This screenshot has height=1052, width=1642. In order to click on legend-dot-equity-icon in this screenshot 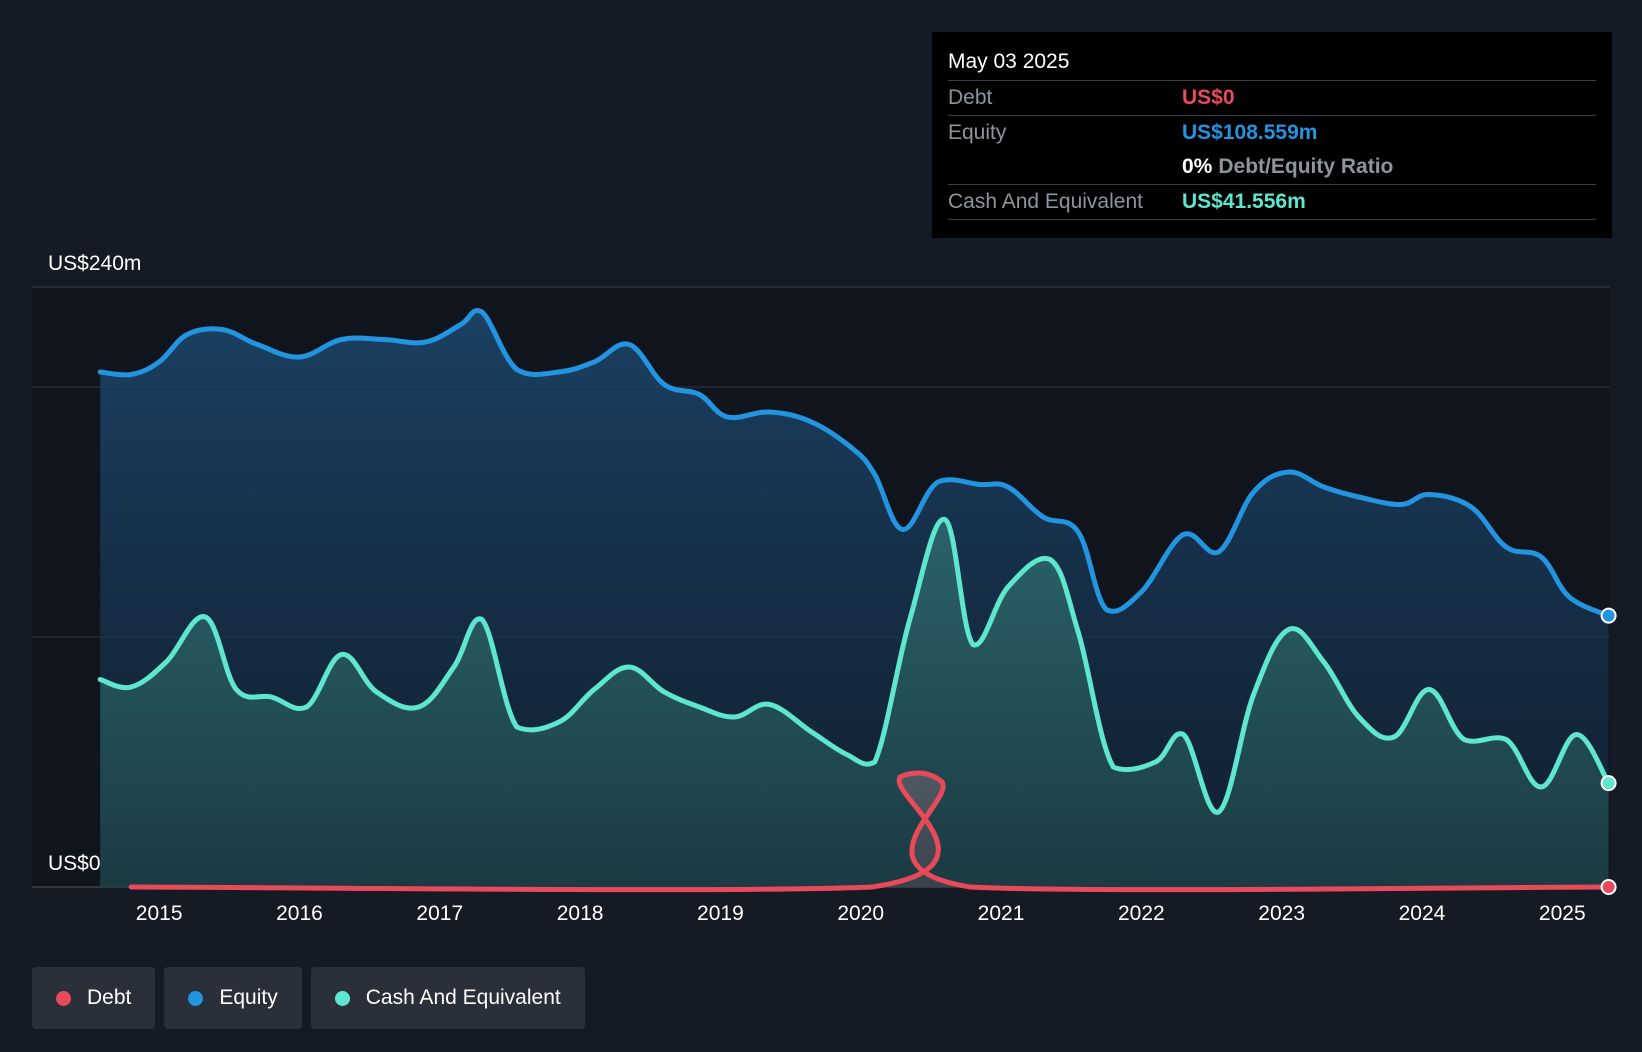, I will do `click(196, 998)`.